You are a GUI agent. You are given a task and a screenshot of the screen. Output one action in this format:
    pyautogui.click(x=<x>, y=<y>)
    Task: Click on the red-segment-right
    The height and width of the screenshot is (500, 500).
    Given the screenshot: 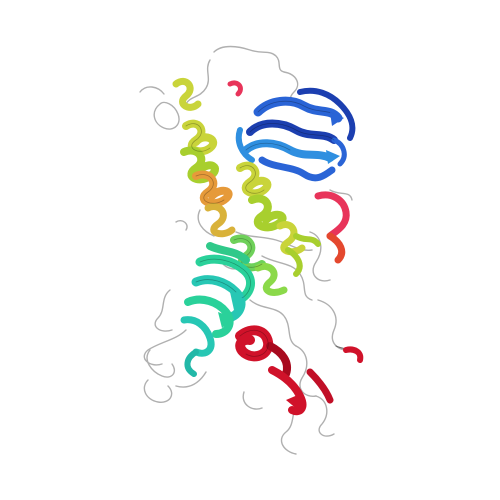 What is the action you would take?
    pyautogui.click(x=288, y=172)
    